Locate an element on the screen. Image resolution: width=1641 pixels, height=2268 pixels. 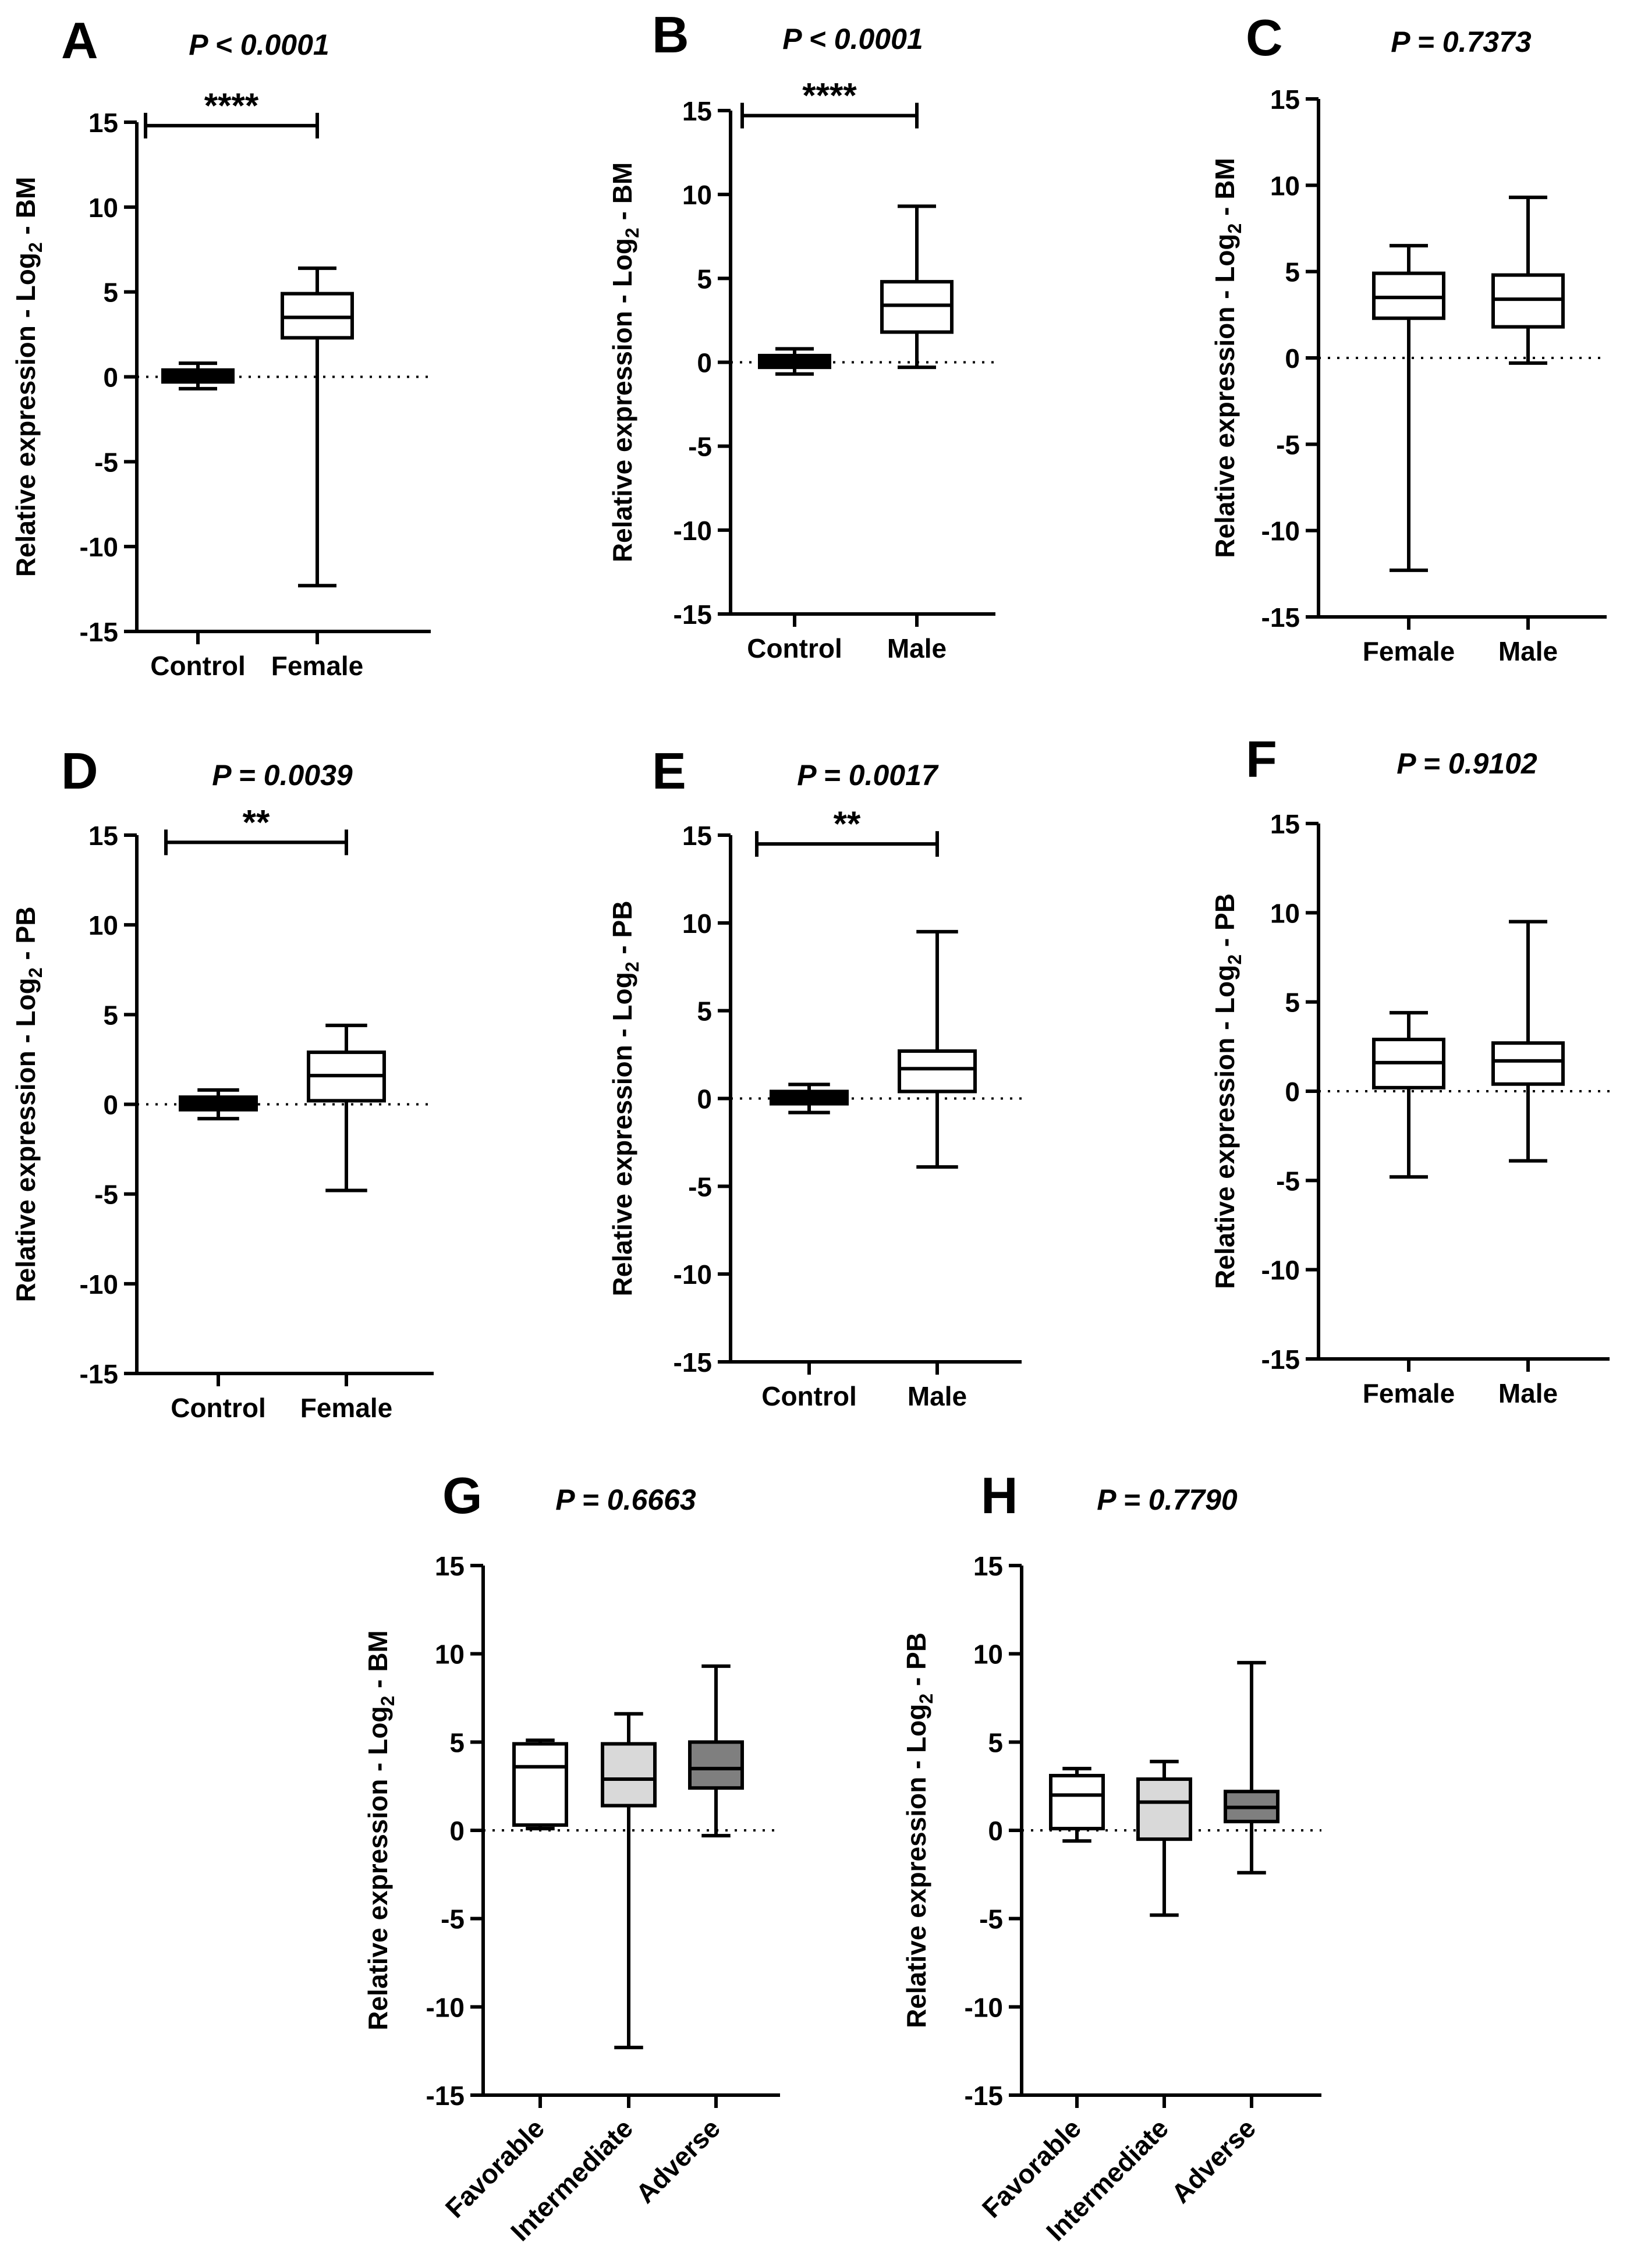
panel-letter: F is located at coordinates (1262, 759).